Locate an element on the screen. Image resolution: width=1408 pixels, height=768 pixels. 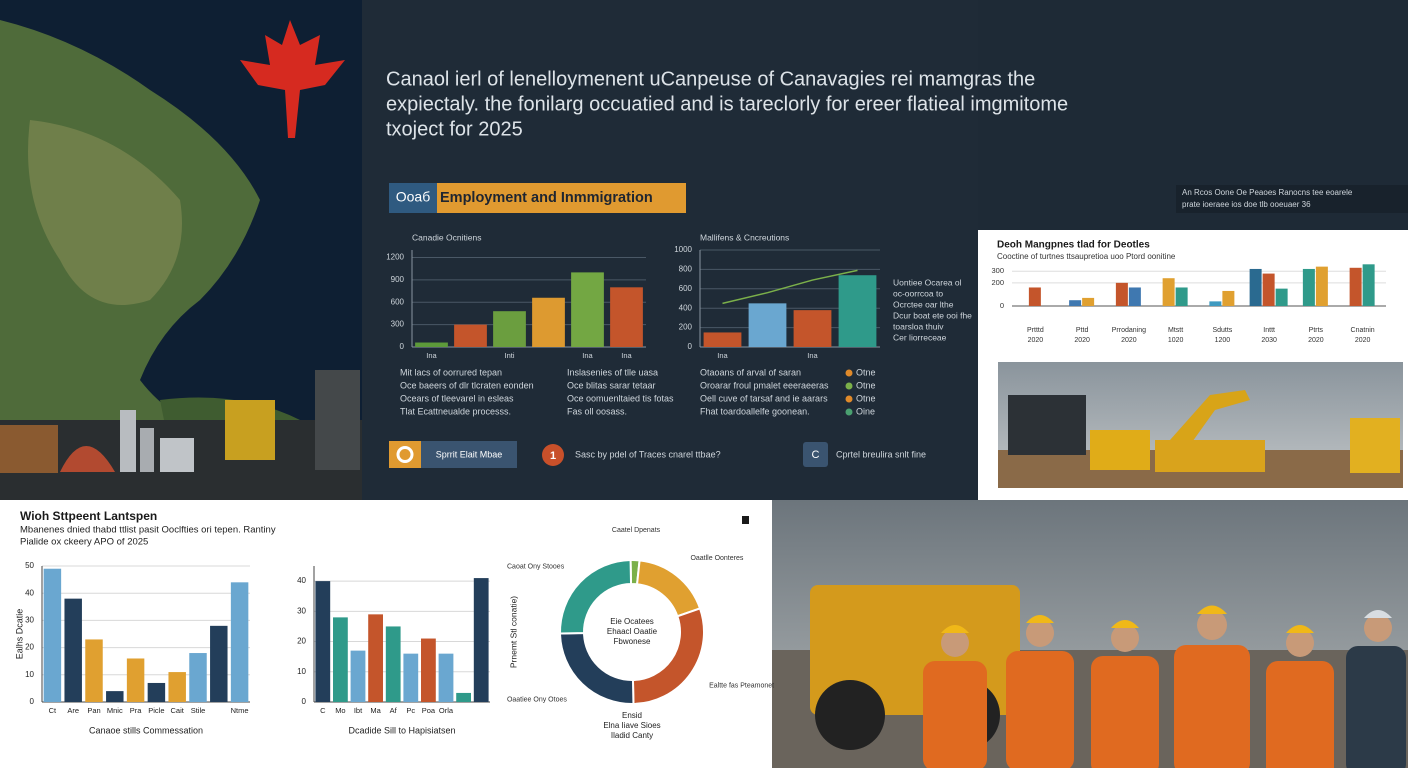
segment-label: Oaatlle Oonteres is located at coordinates (716, 558).